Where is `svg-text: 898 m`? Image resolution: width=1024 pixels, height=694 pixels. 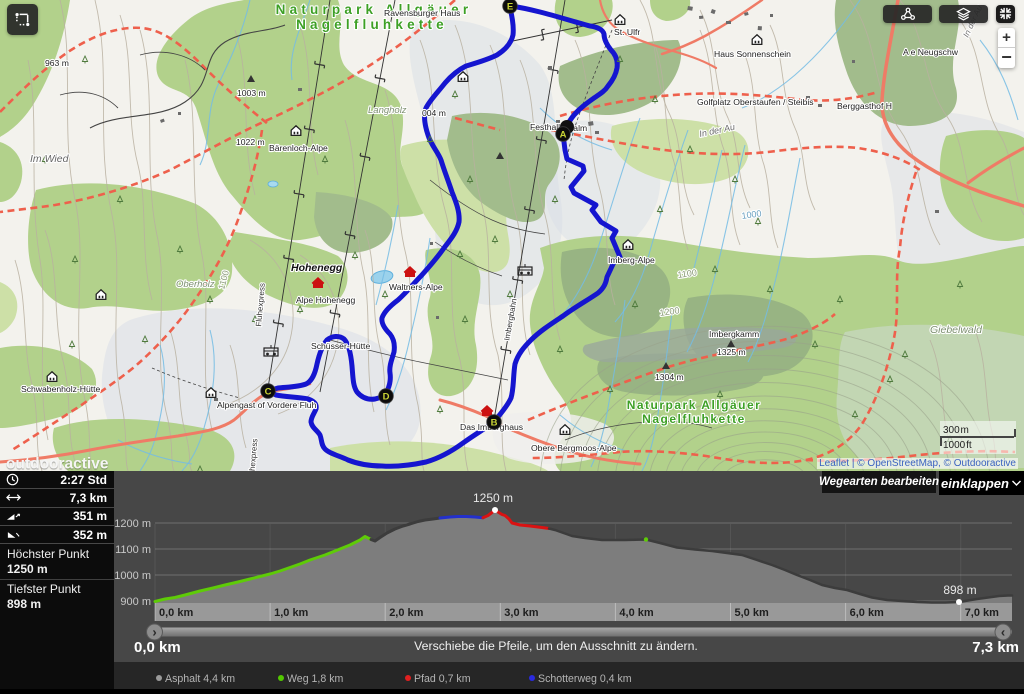
svg-text: 898 m is located at coordinates (959, 590).